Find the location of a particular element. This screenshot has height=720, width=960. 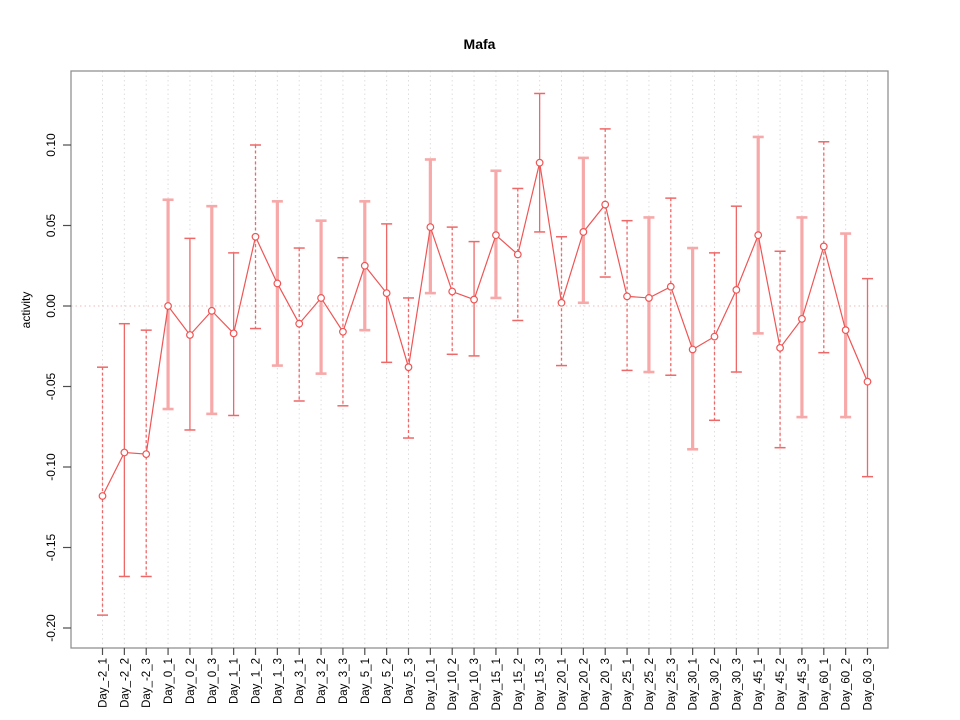

x-tick-label: Day_60_1 is located at coordinates (825, 684).